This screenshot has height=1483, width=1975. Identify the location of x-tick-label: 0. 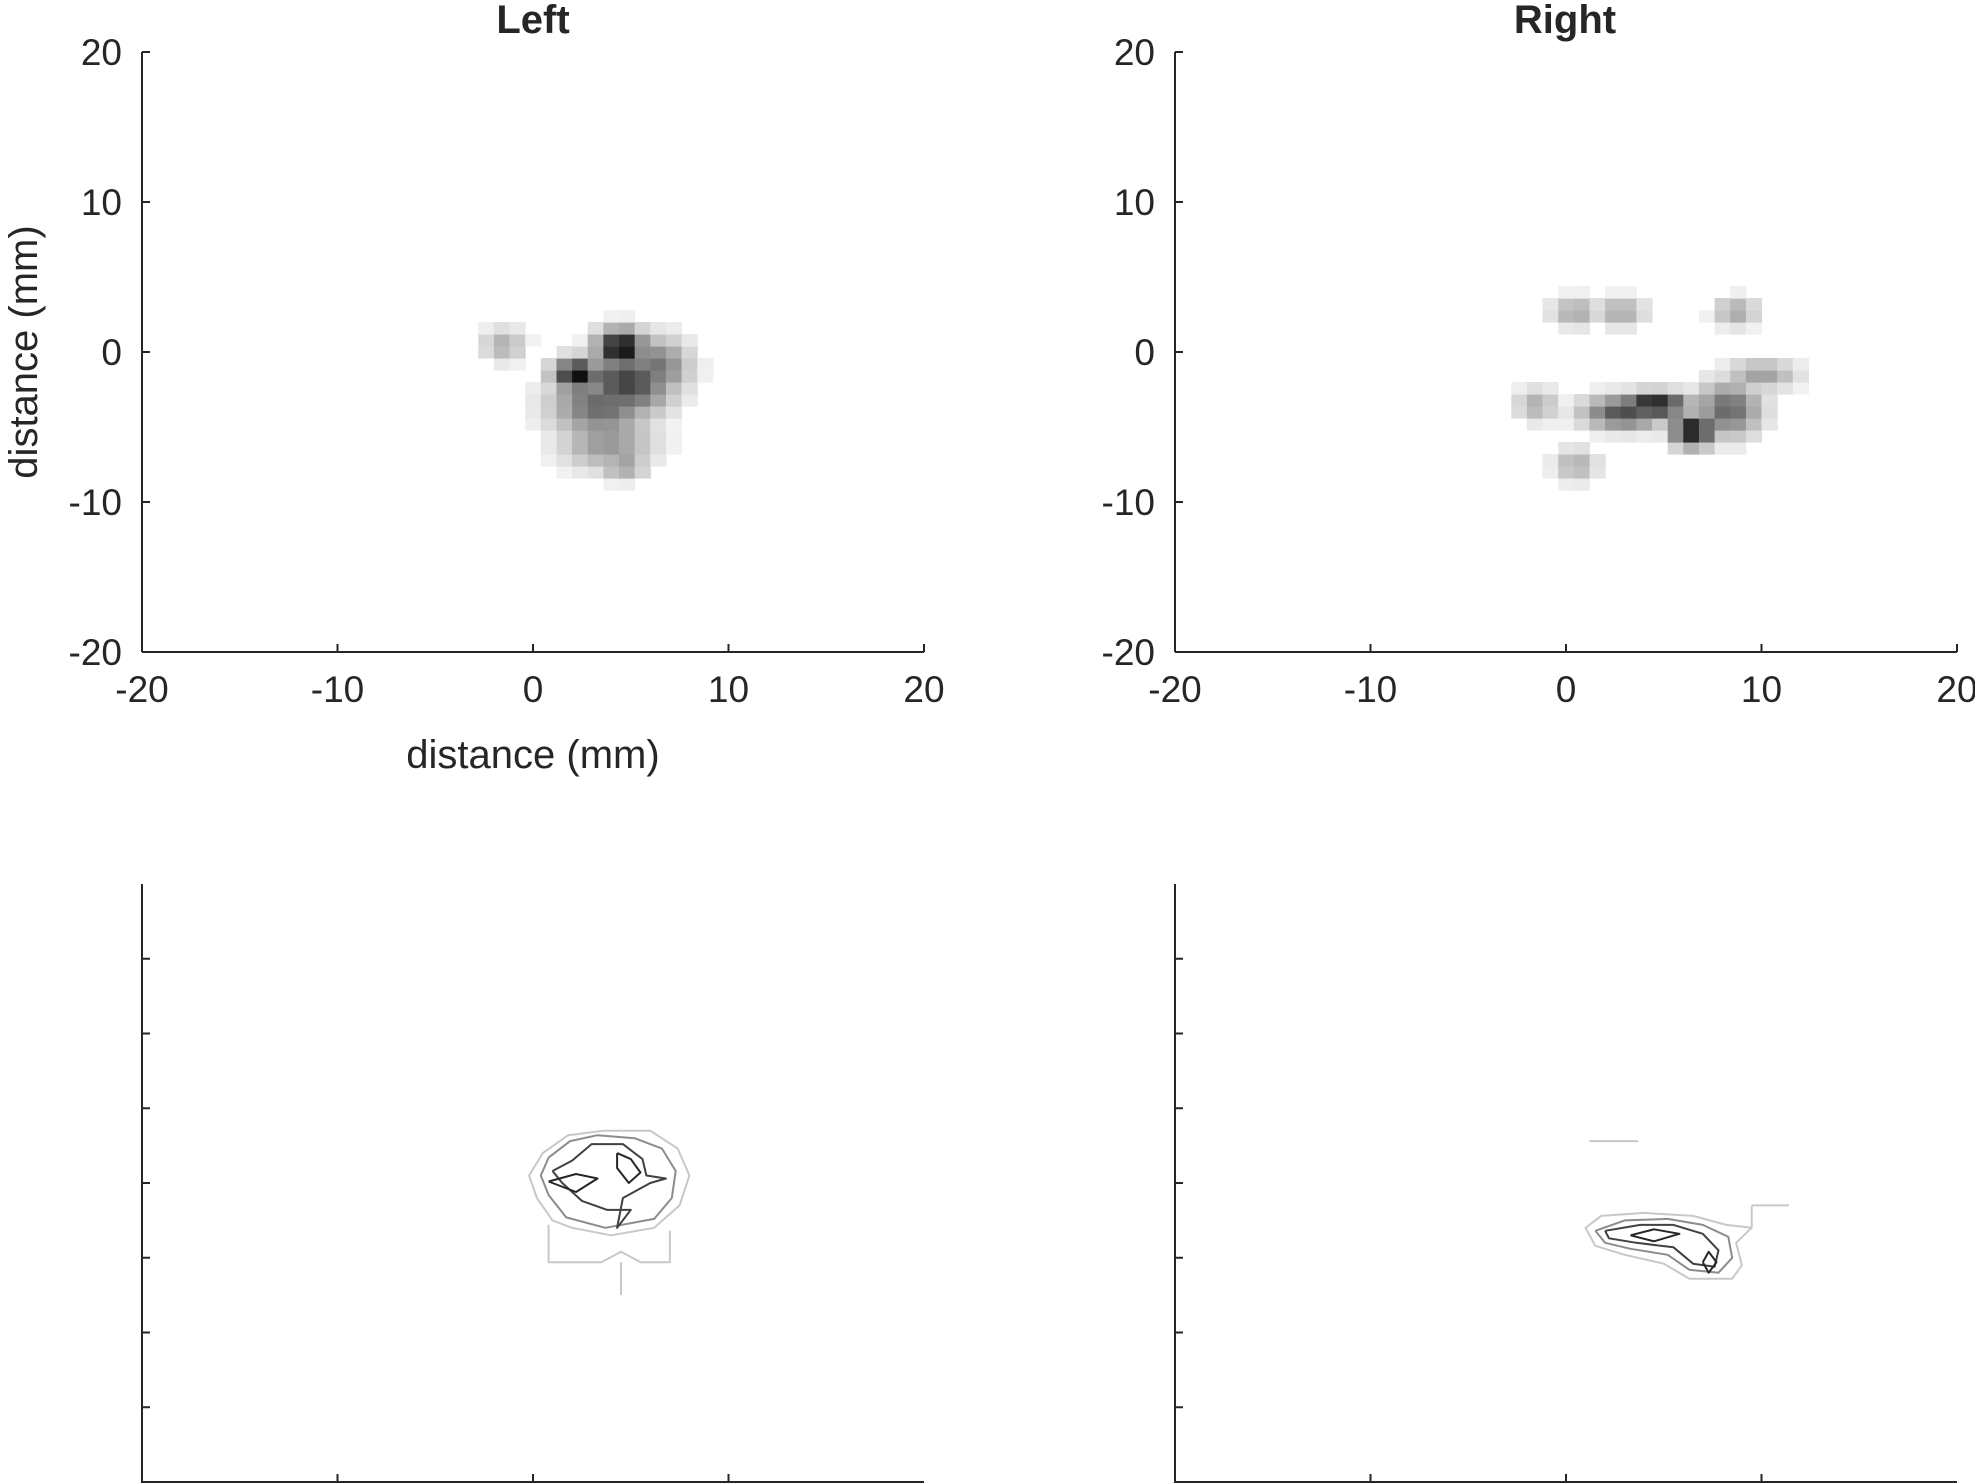
(533, 689).